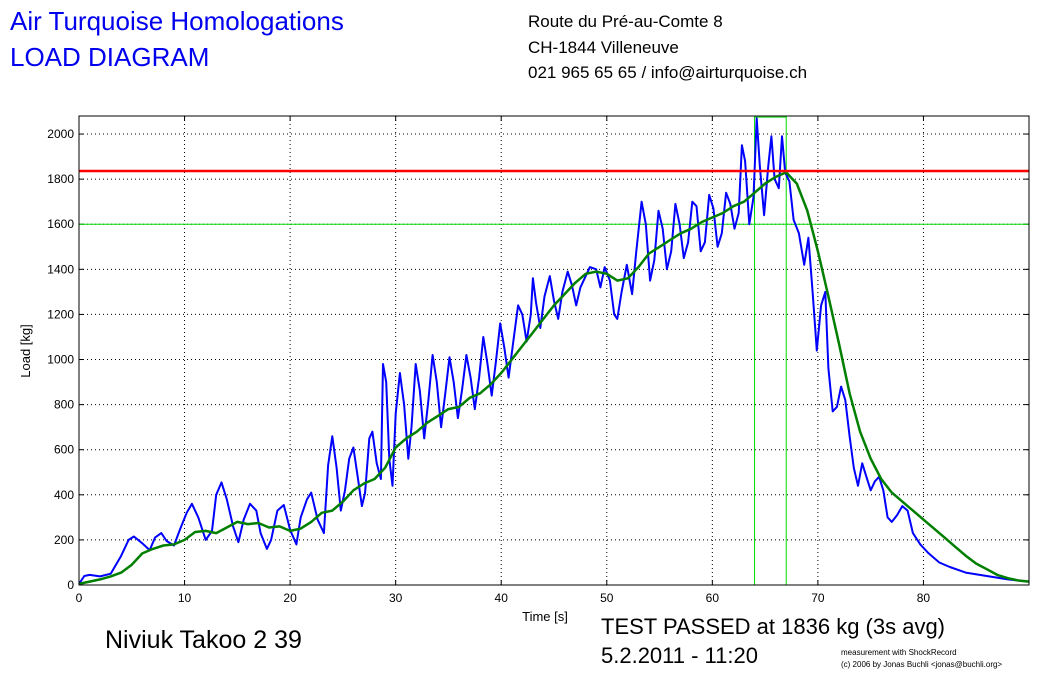 The height and width of the screenshot is (674, 1055). Describe the element at coordinates (603, 47) in the screenshot. I see `address-line-2: CH-1844 Villeneuve` at that location.